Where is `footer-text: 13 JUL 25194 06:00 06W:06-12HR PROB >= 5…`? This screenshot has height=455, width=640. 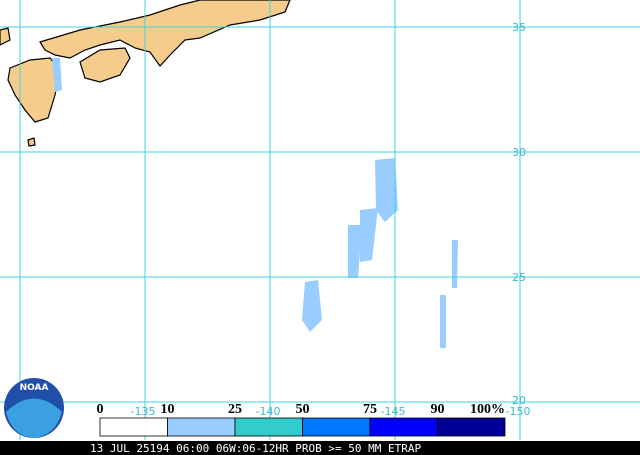 footer-text: 13 JUL 25194 06:00 06W:06-12HR PROB >= 5… is located at coordinates (256, 448).